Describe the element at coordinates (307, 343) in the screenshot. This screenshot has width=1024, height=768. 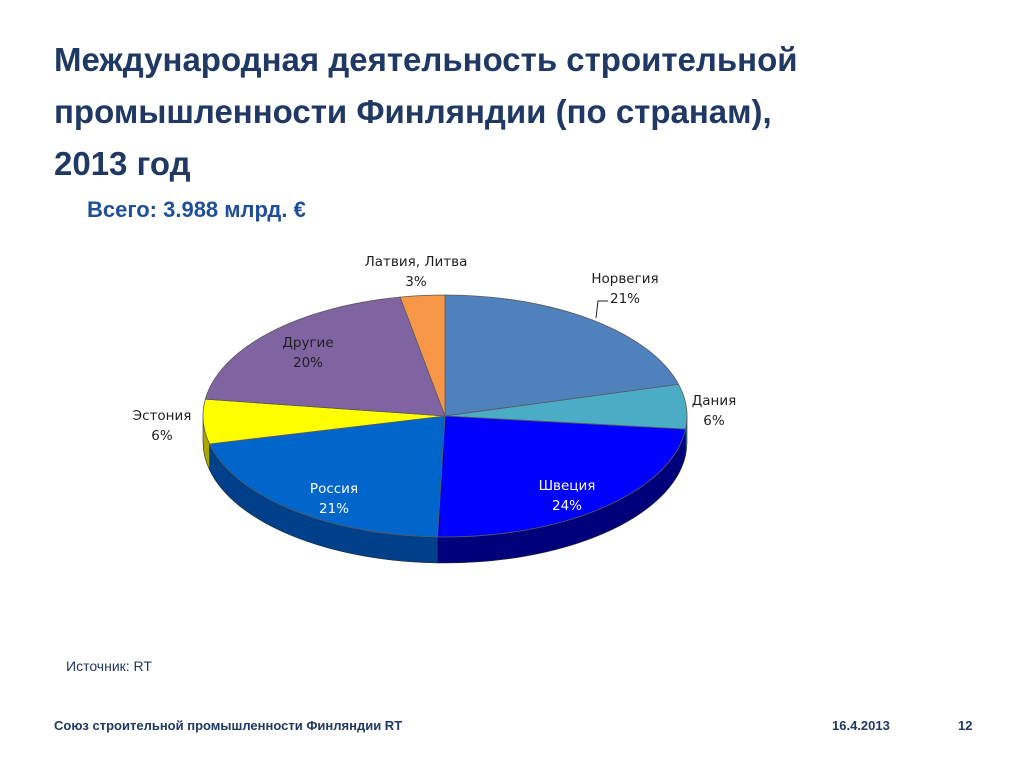
I see `slice-6-label: Другие` at that location.